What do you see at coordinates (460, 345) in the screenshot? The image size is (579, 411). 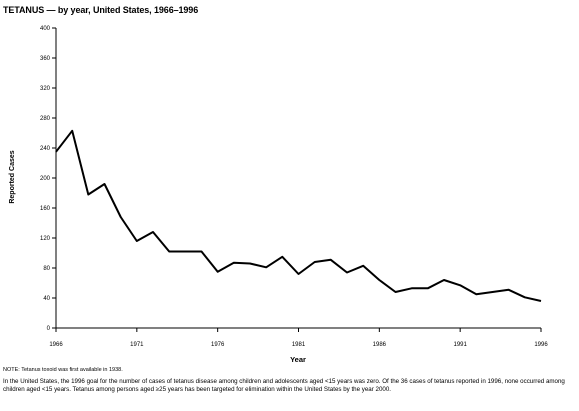 I see `x-tick-label: 1991` at bounding box center [460, 345].